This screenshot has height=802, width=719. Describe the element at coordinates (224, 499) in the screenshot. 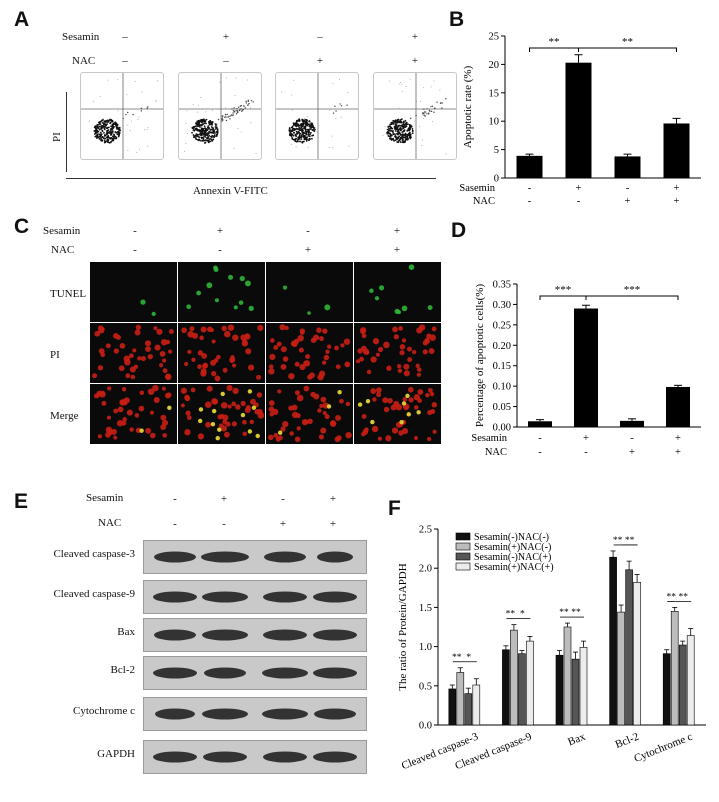

I see `sesamin-sign: +` at that location.